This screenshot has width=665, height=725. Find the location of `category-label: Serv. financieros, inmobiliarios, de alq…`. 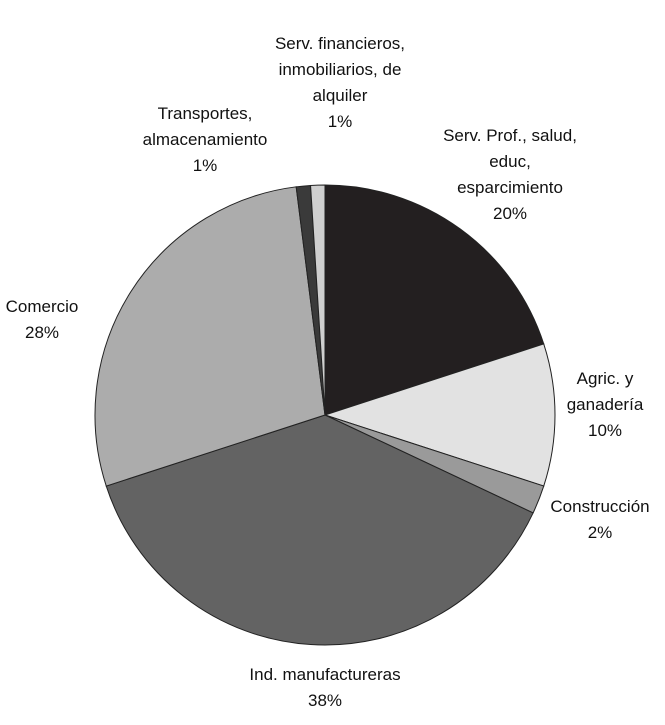

category-label: Serv. financieros, inmobiliarios, de alq… is located at coordinates (340, 69).